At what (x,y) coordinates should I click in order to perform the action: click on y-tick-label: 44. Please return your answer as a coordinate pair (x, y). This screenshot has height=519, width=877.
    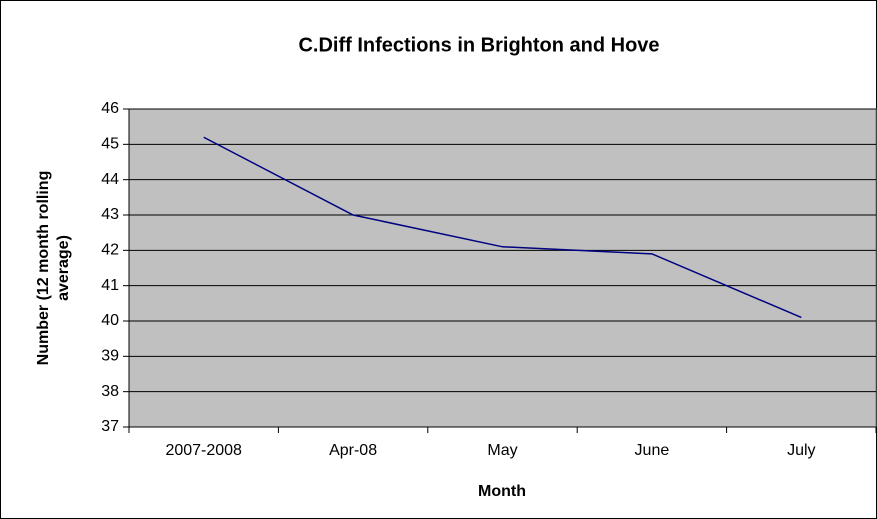
    Looking at the image, I should click on (110, 179).